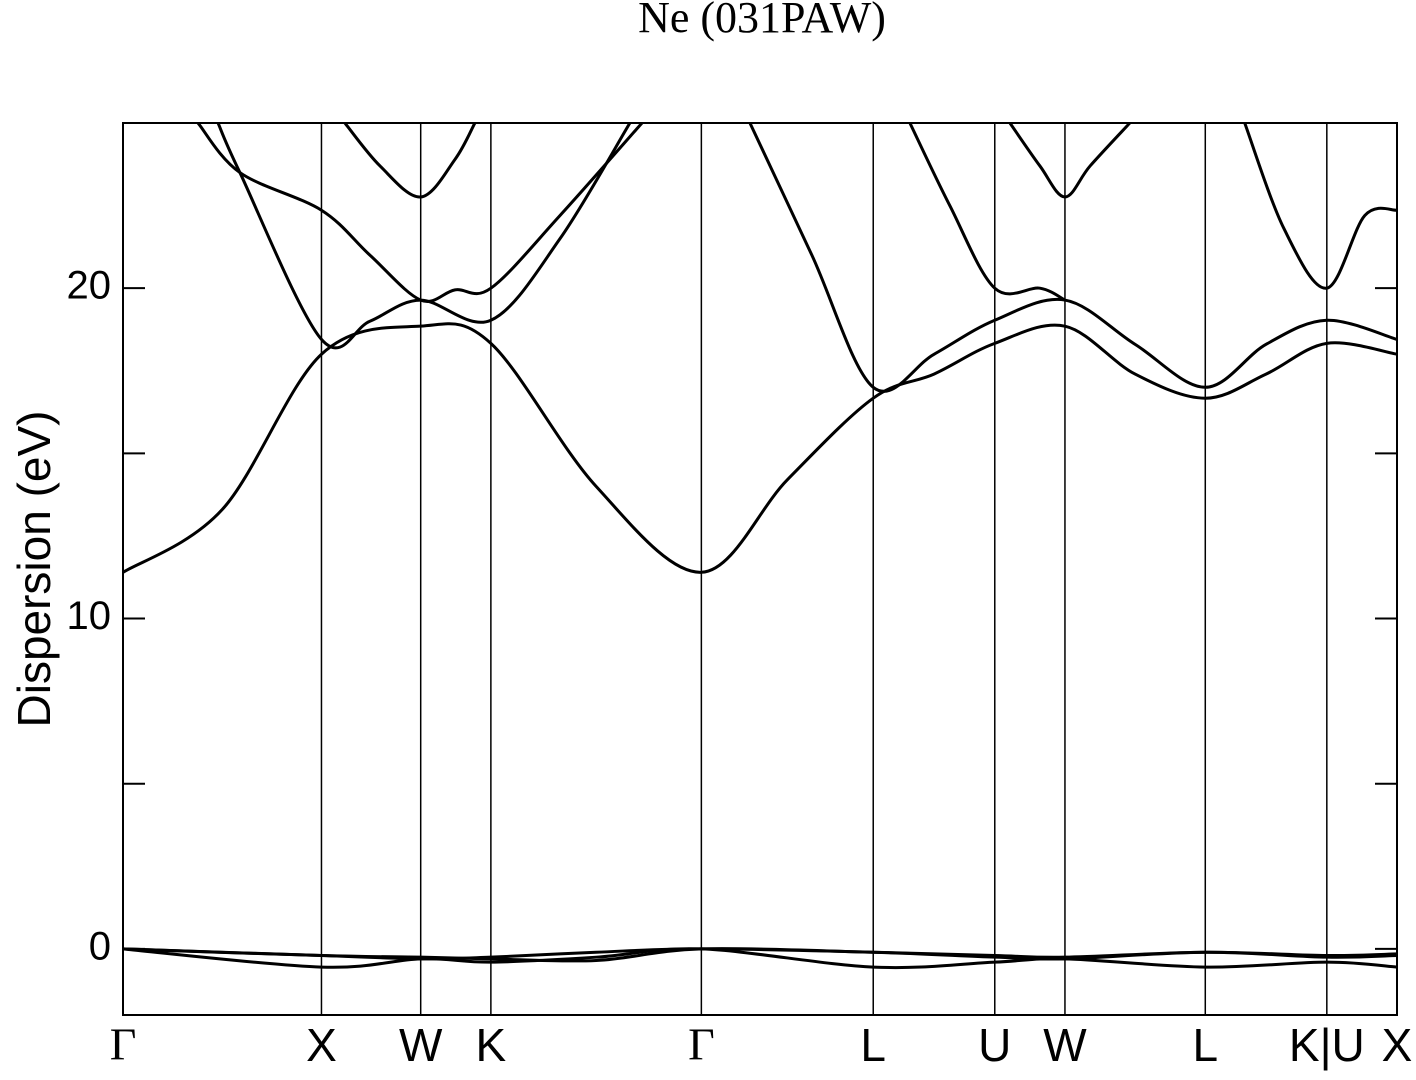  Describe the element at coordinates (1327, 1045) in the screenshot. I see `x-tick-label: K|U` at that location.